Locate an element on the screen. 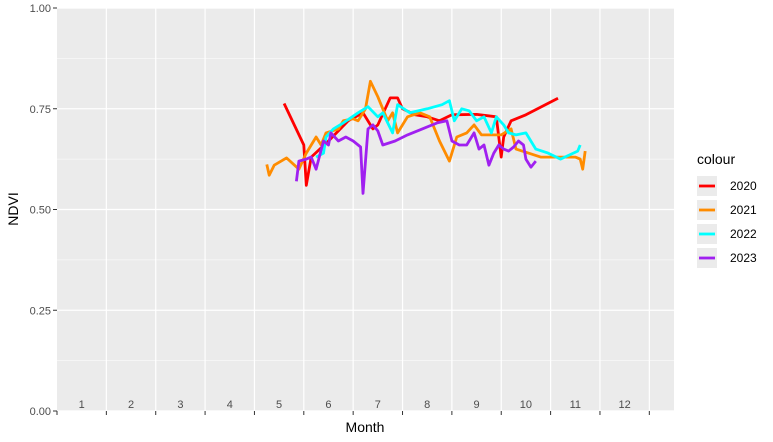 This screenshot has width=773, height=442. x-axis-ticks: 1 2 3 4 5 6 7 8 9 10 11 12 is located at coordinates (353, 407).